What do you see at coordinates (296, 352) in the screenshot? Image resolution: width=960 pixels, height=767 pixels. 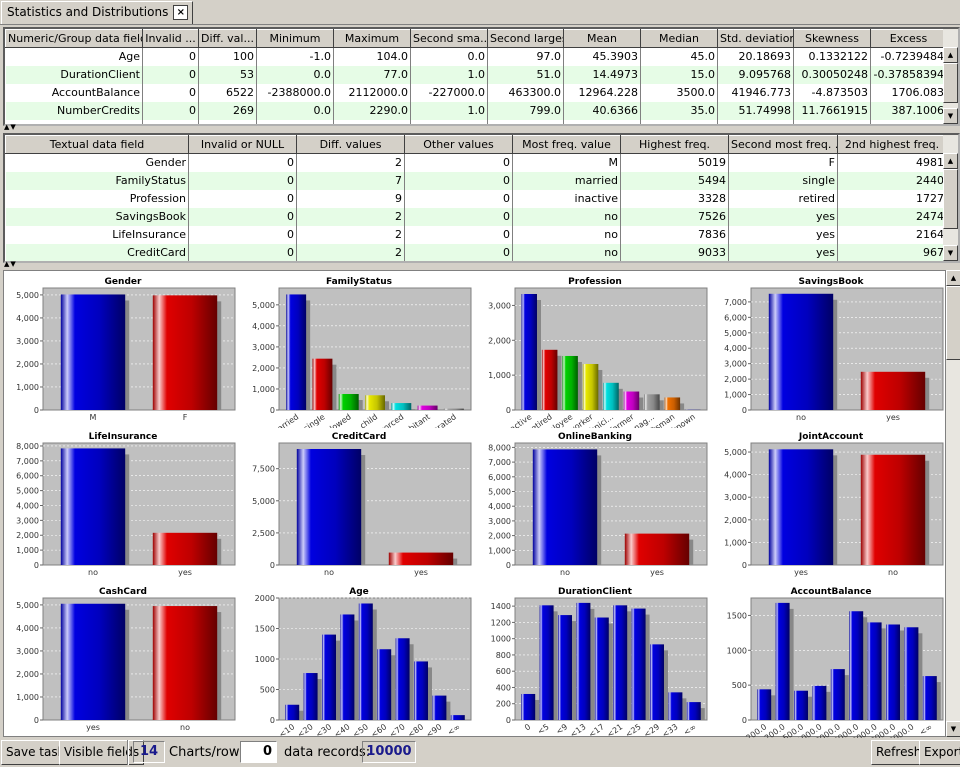 I see `bar-married` at bounding box center [296, 352].